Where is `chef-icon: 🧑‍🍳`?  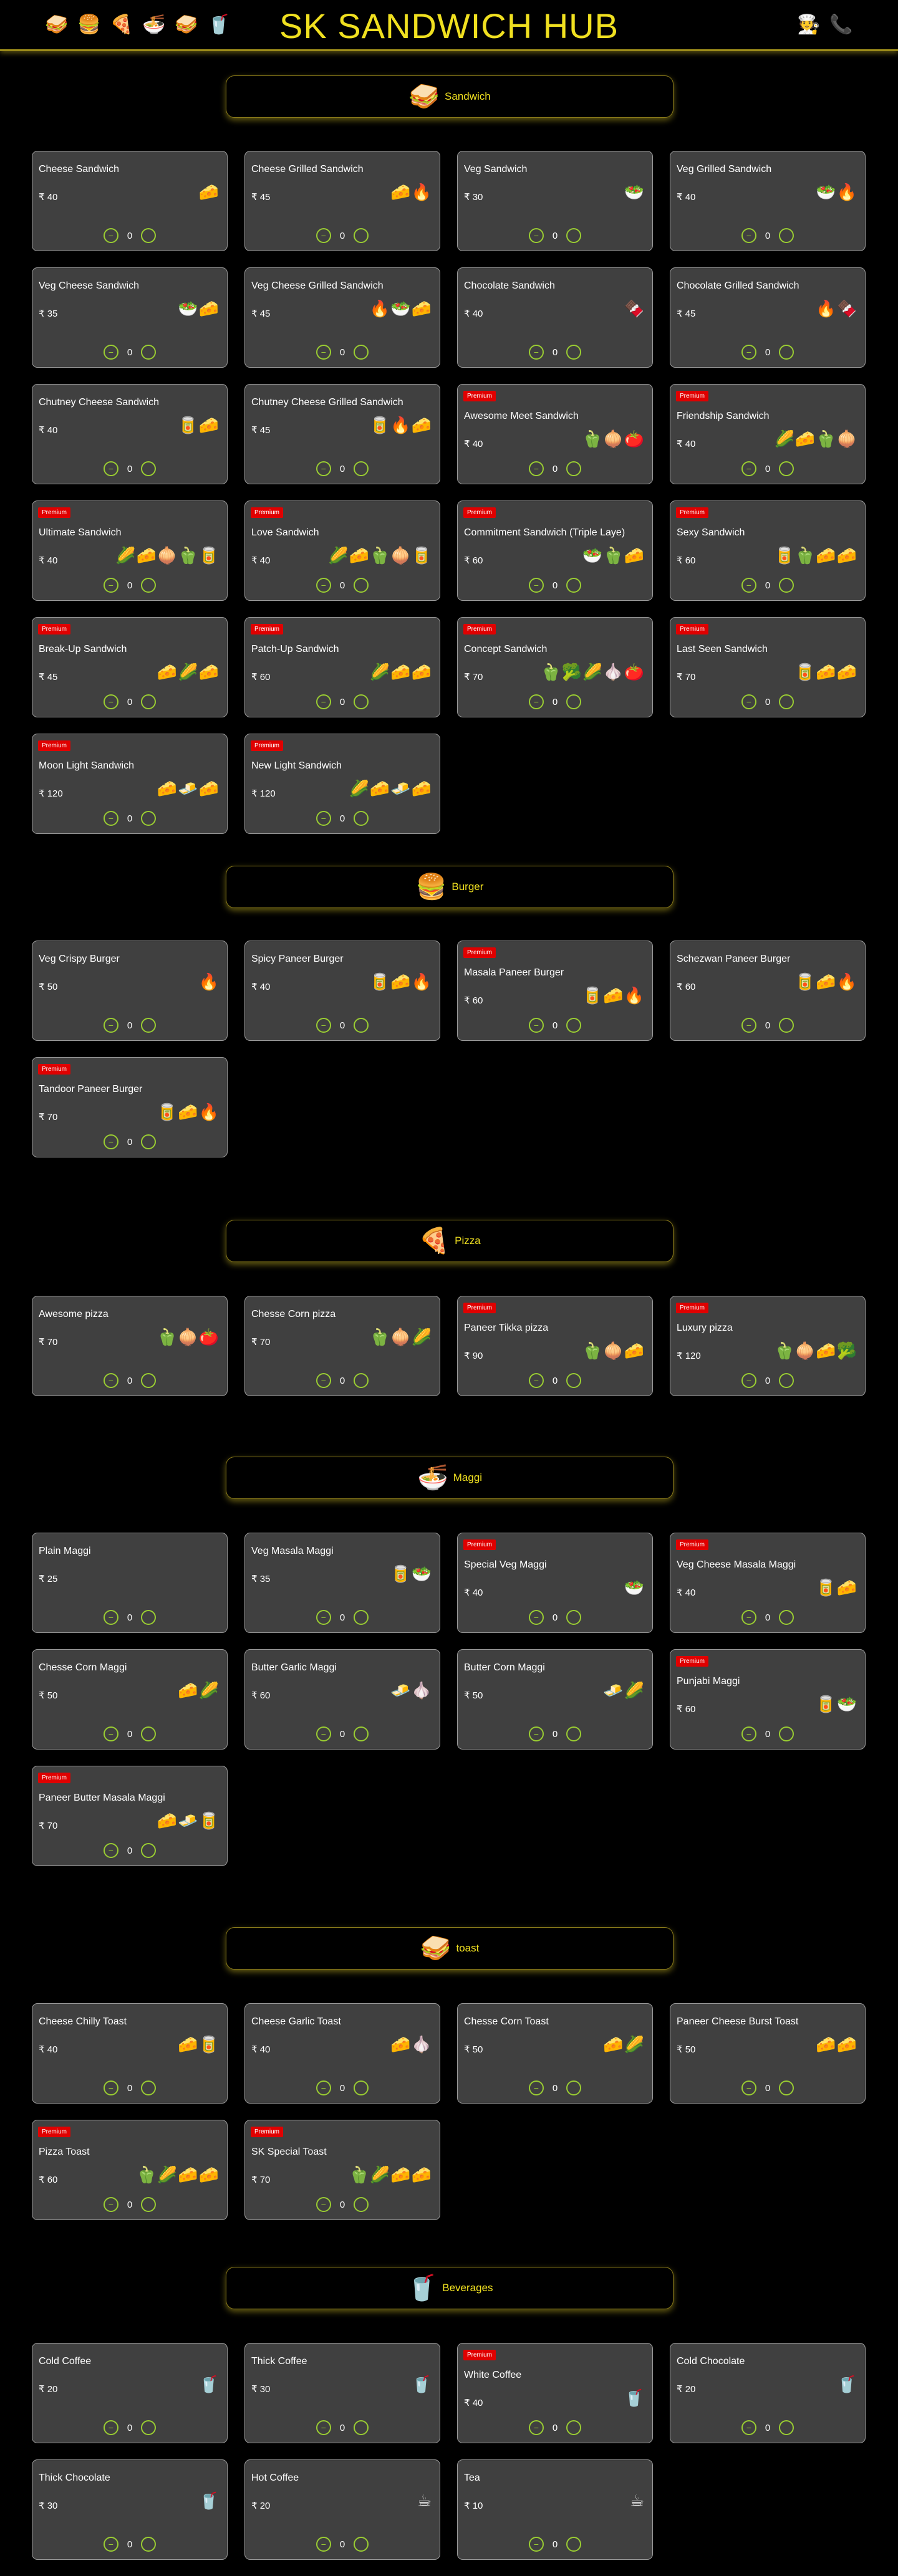 chef-icon: 🧑‍🍳 is located at coordinates (809, 24).